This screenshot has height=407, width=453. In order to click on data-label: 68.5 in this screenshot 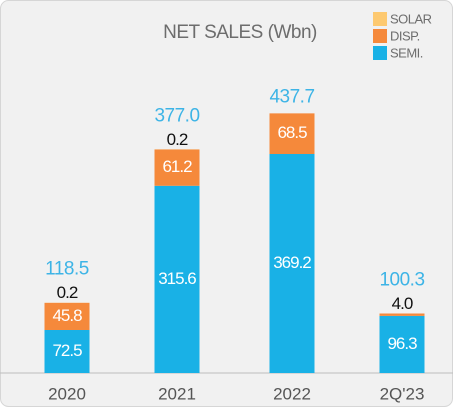, I will do `click(292, 132)`.